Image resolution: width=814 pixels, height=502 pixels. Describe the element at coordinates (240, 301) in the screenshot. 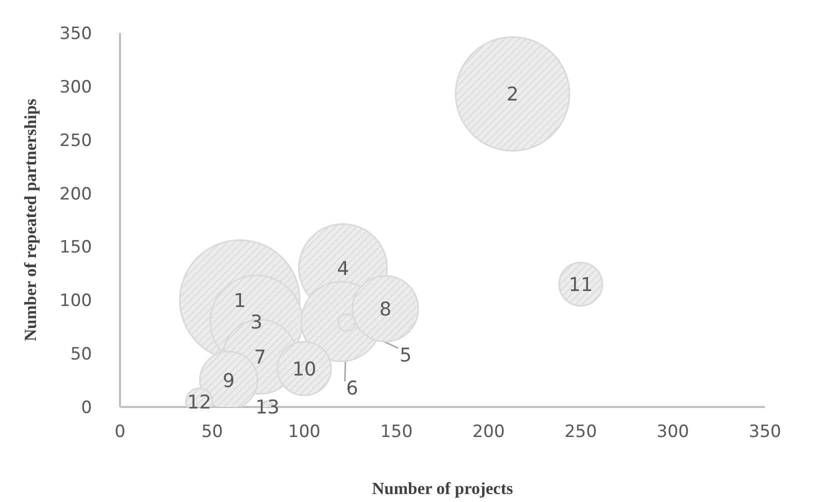

I see `annotation: 1` at that location.